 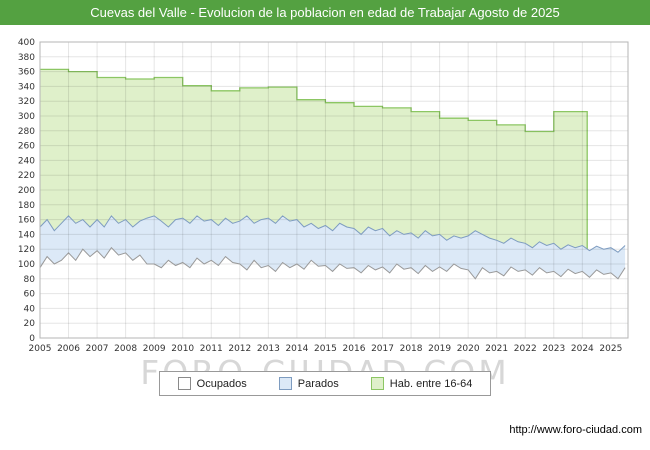 What do you see at coordinates (285, 383) in the screenshot?
I see `legend-swatch-parados` at bounding box center [285, 383].